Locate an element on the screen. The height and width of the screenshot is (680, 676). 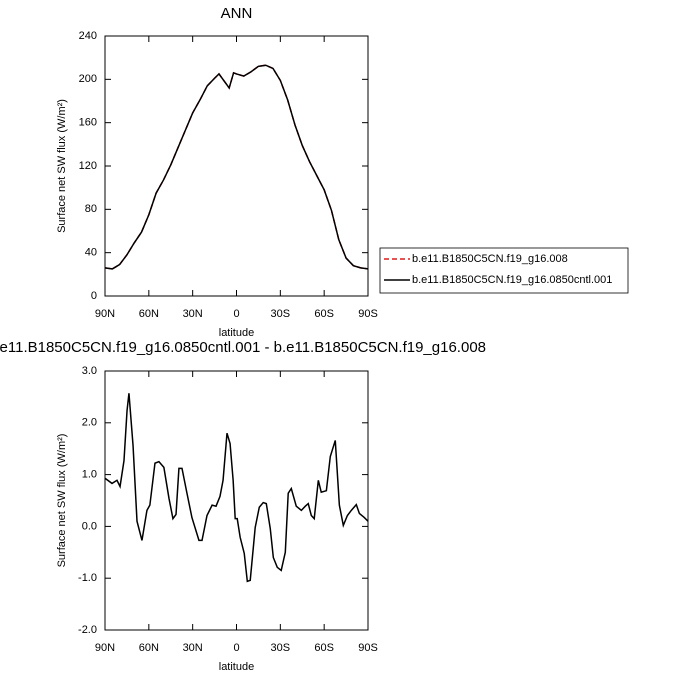
y-tick-label: 1.0 is located at coordinates (89, 475).